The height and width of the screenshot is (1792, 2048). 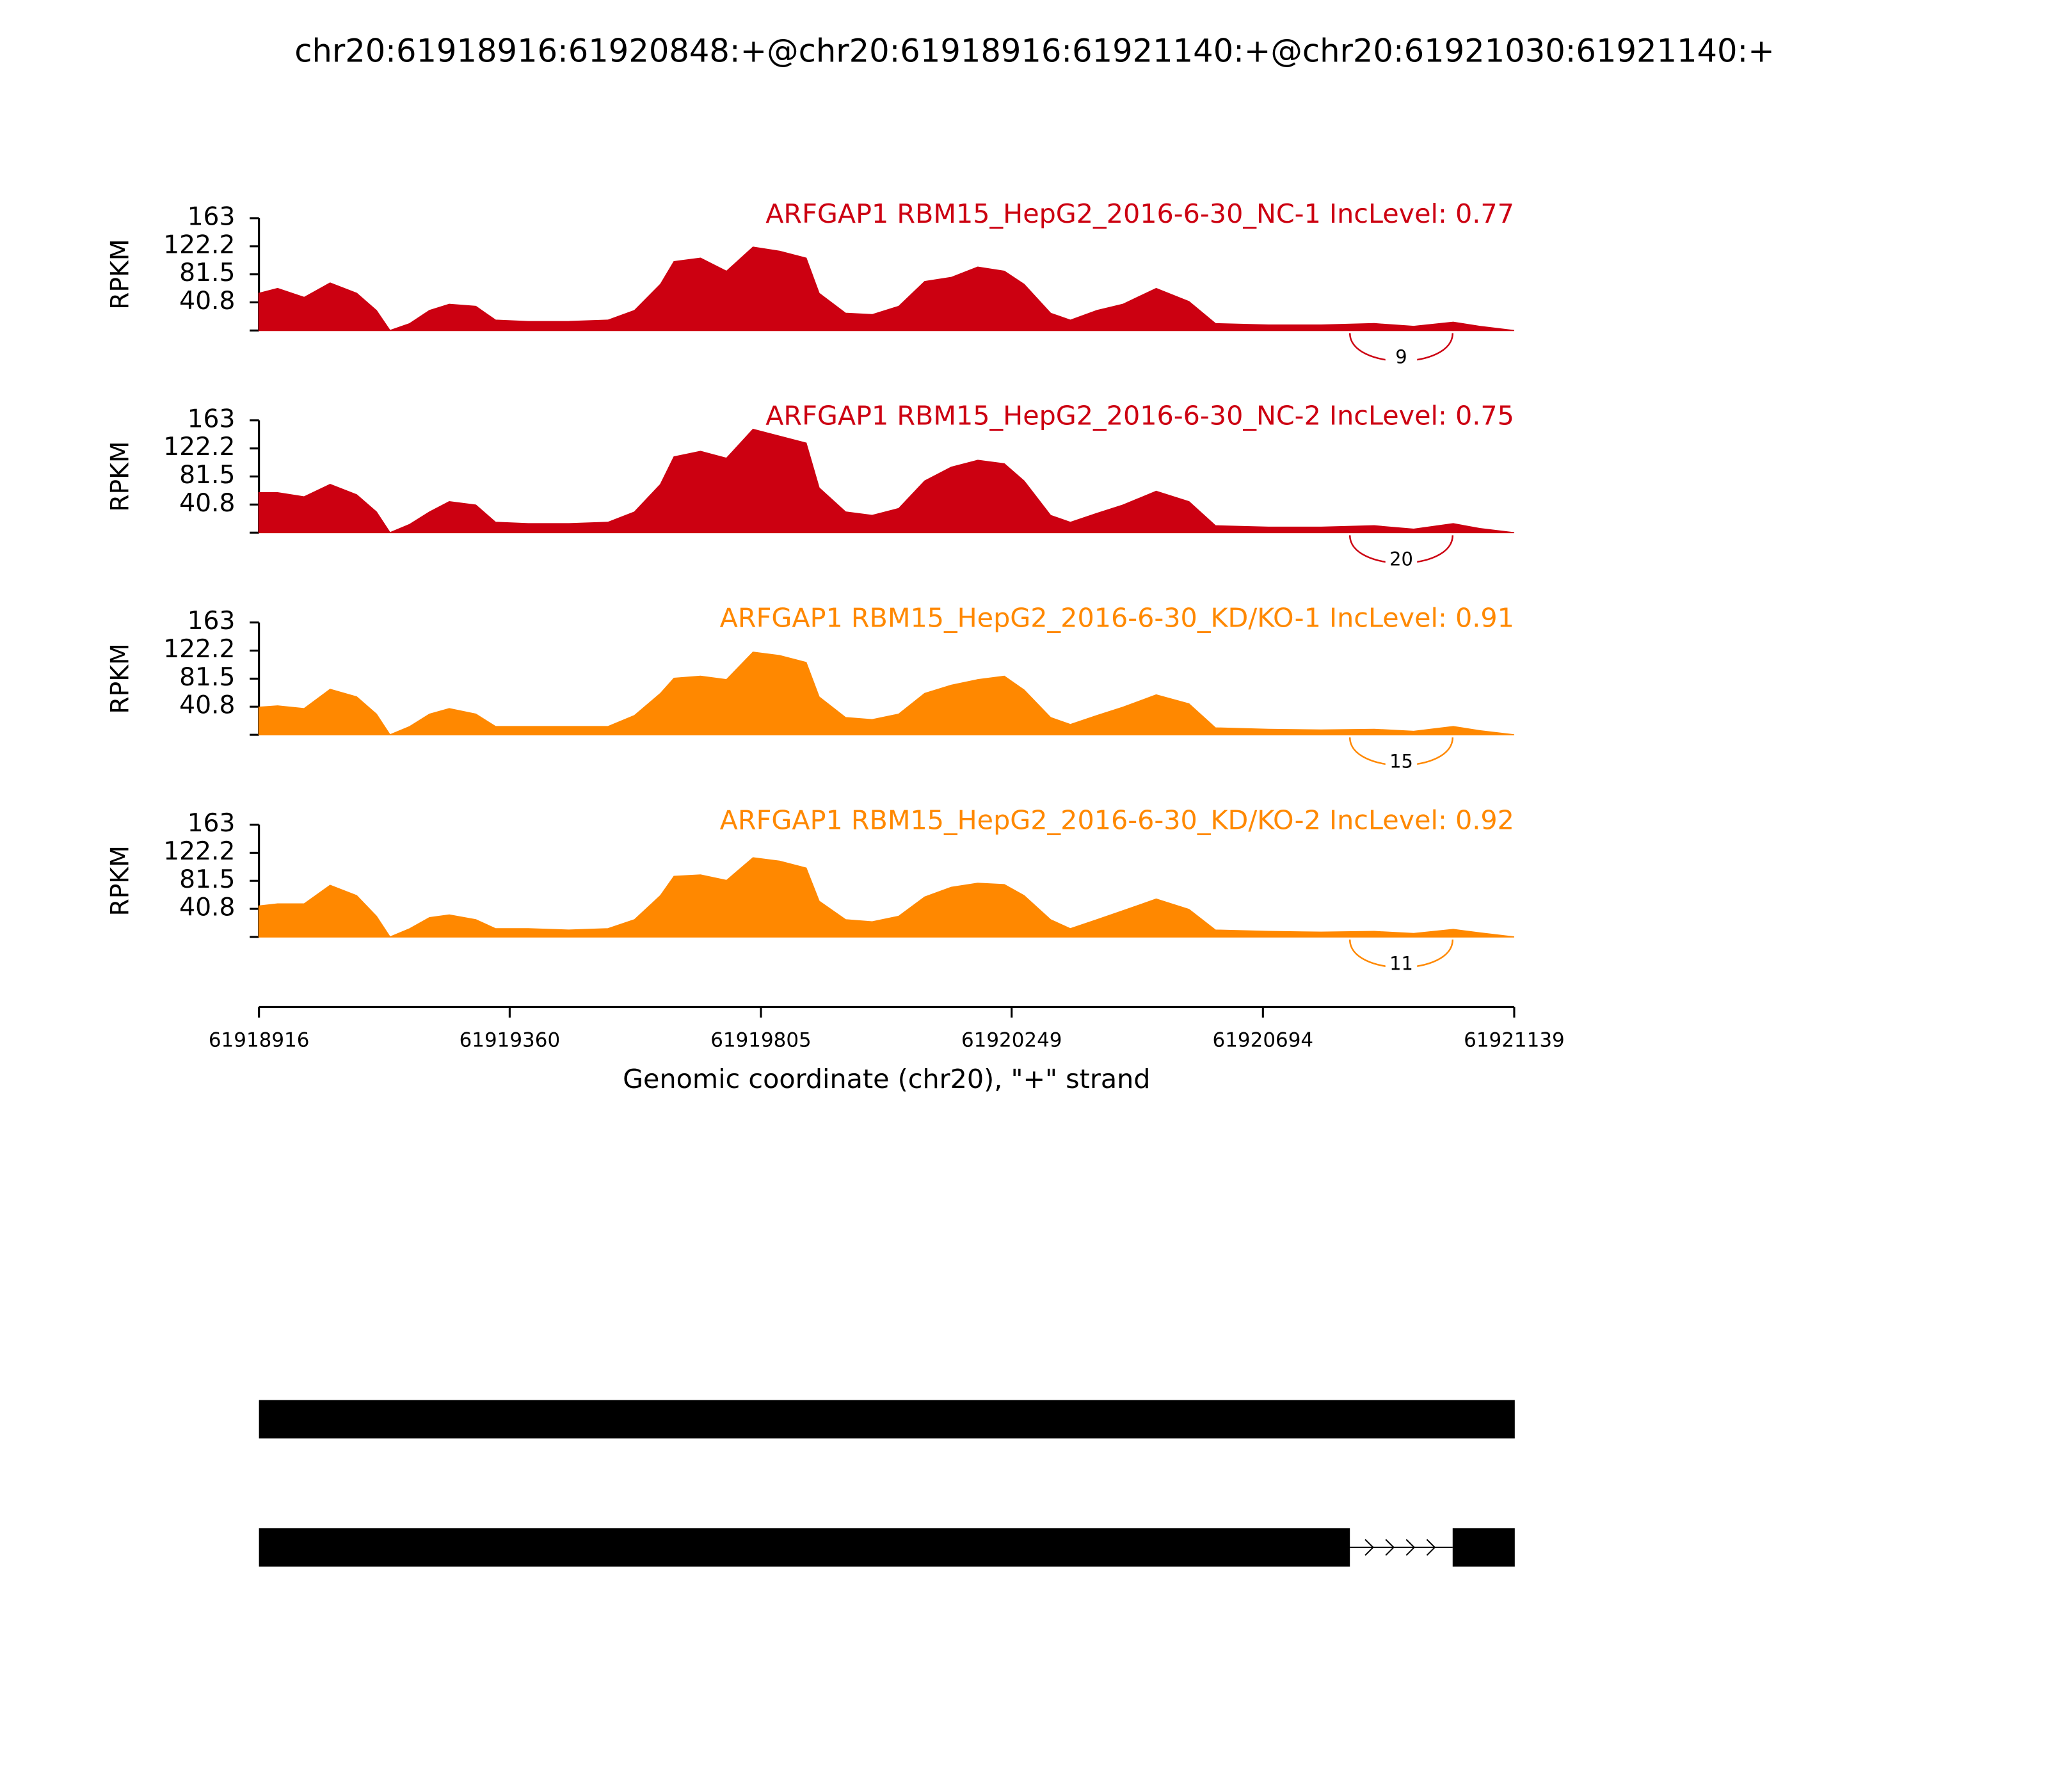 I want to click on x-tick-label: 61921139, so click(x=1514, y=1040).